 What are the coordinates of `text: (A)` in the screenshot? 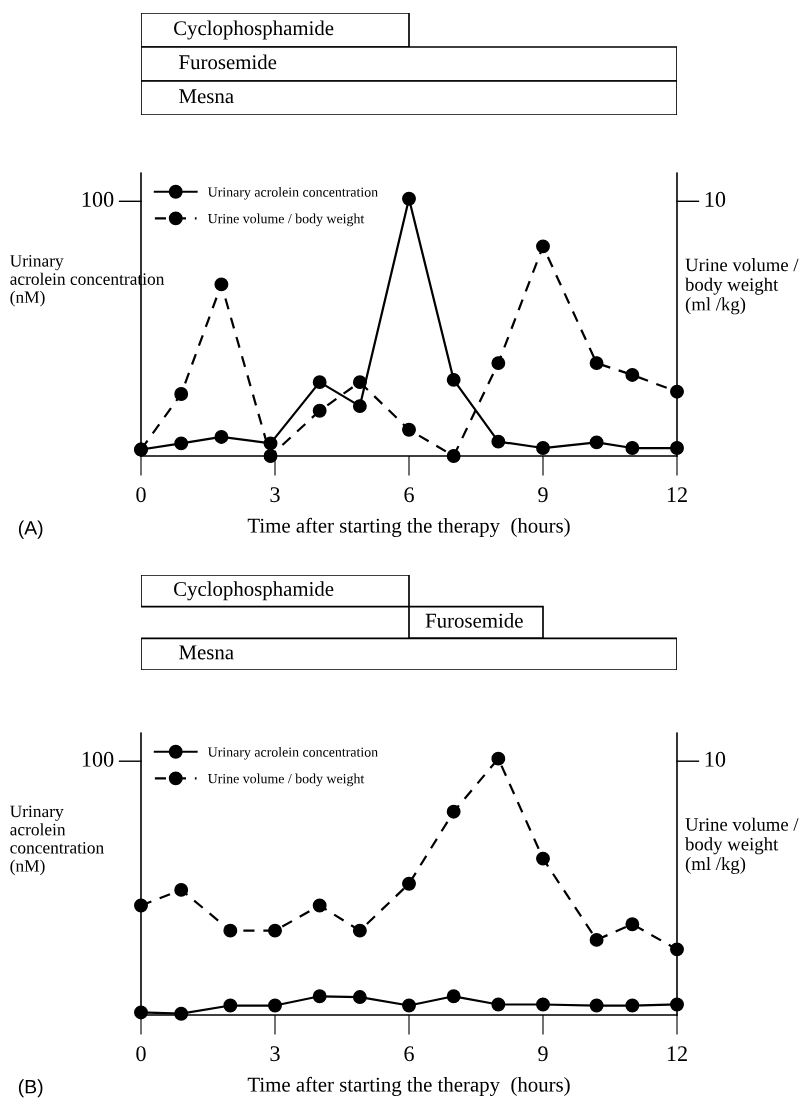 It's located at (30, 529).